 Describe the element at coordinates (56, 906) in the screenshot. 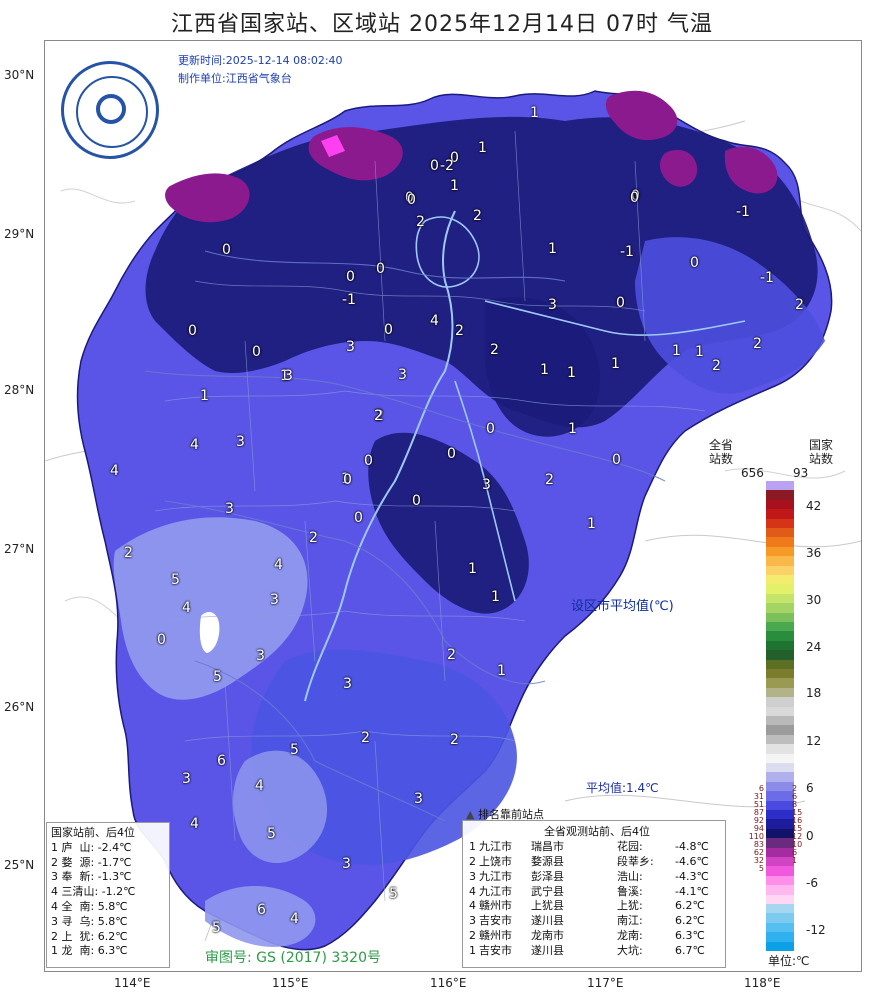

I see `rank: 4` at that location.